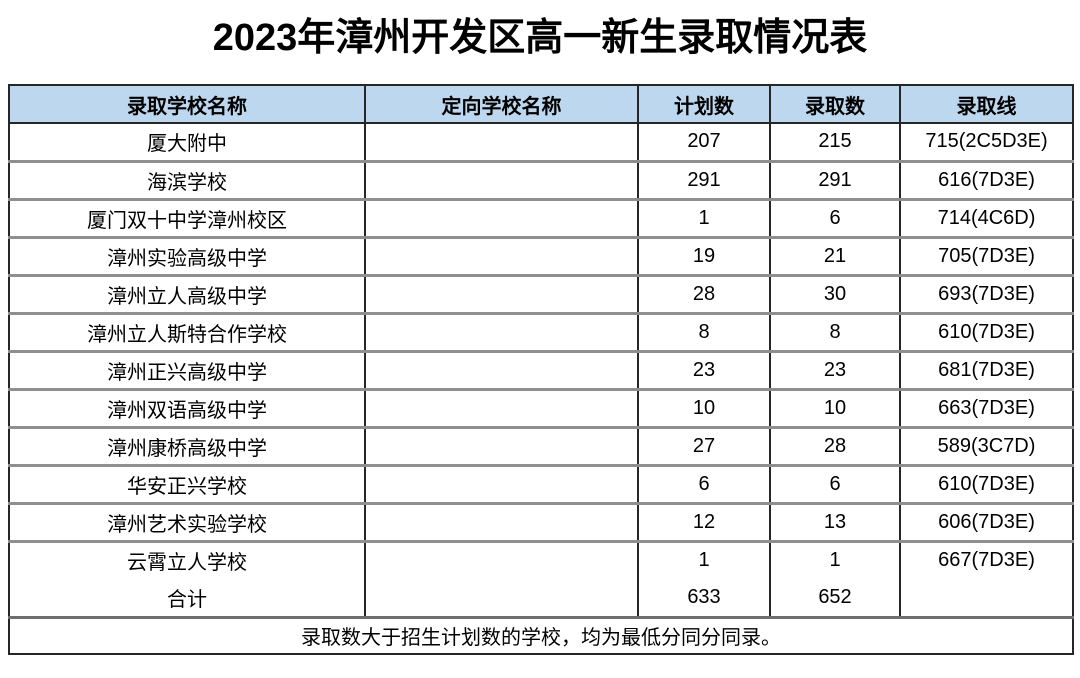  Describe the element at coordinates (834, 255) in the screenshot. I see `admitted-count-cell: 21` at that location.